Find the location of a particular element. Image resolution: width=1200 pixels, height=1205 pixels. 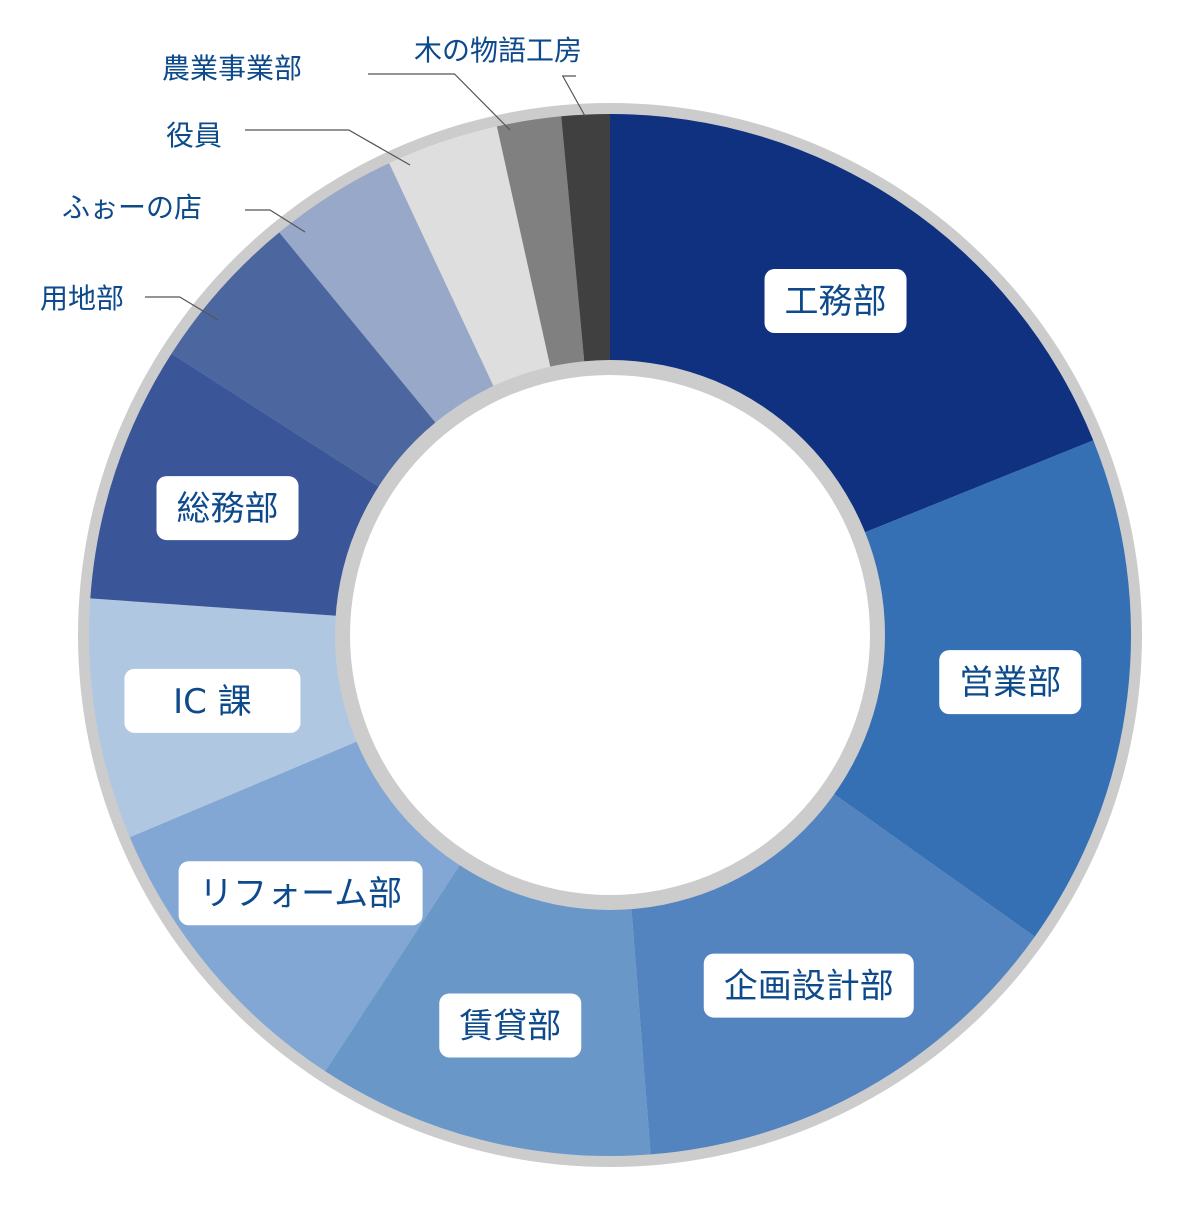

slice-label-7: 用地部 is located at coordinates (82, 298).